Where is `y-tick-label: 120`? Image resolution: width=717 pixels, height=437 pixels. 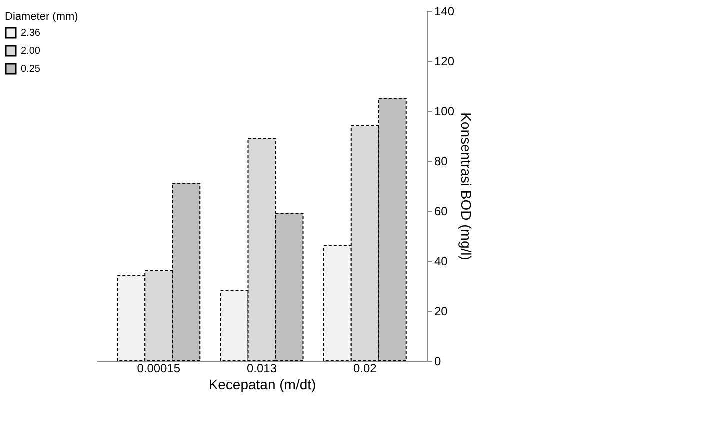 y-tick-label: 120 is located at coordinates (444, 61).